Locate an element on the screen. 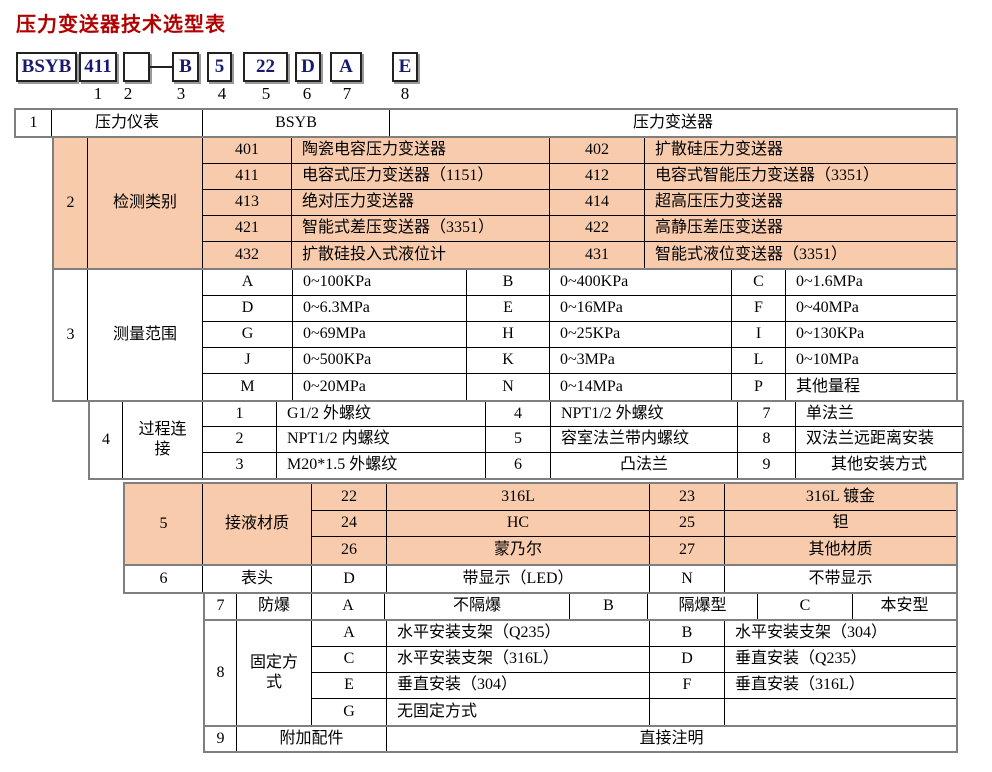 The height and width of the screenshot is (772, 992). option-desc: 垂直安装（316L） is located at coordinates (840, 686).